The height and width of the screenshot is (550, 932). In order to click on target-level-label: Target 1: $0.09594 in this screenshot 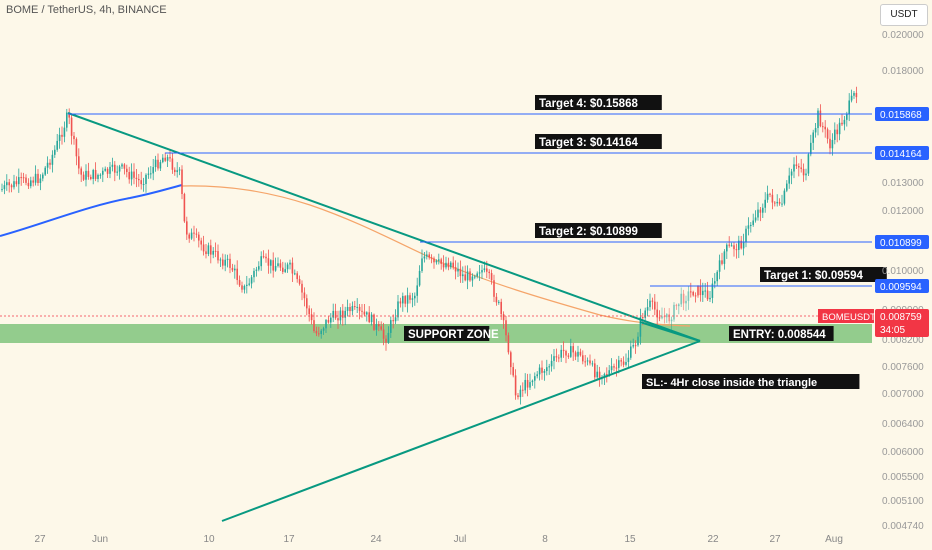, I will do `click(813, 276)`.